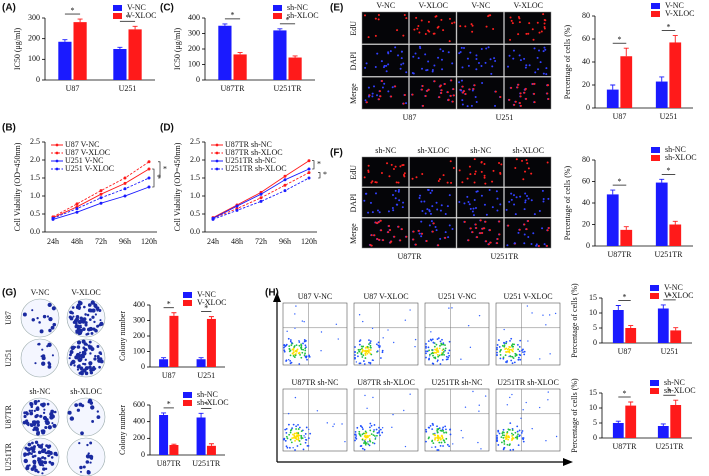 This screenshot has width=709, height=476. What do you see at coordinates (655, 14) in the screenshot?
I see `legend-swatch` at bounding box center [655, 14].